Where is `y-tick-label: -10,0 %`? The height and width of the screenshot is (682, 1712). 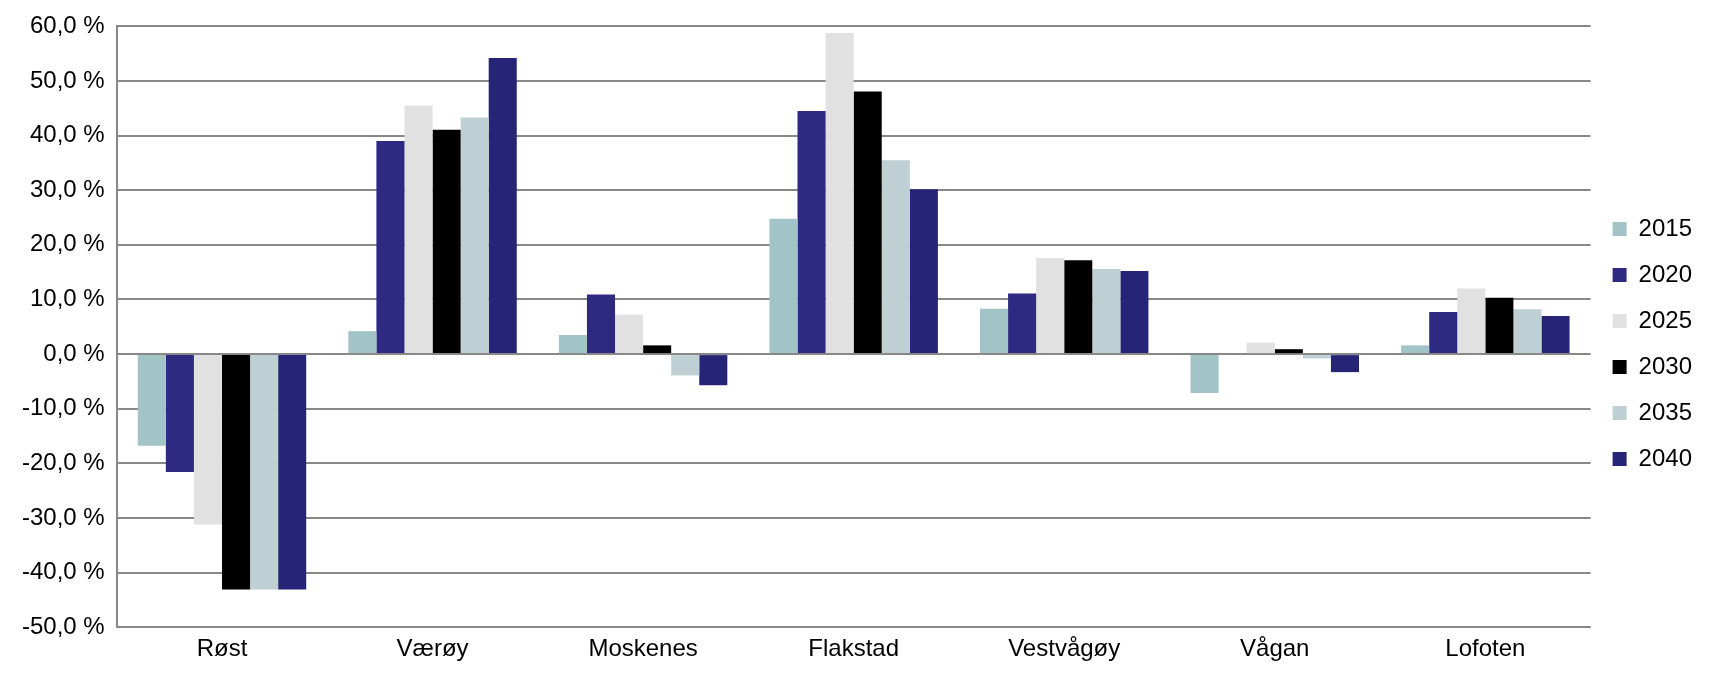
y-tick-label: -10,0 % is located at coordinates (63, 407).